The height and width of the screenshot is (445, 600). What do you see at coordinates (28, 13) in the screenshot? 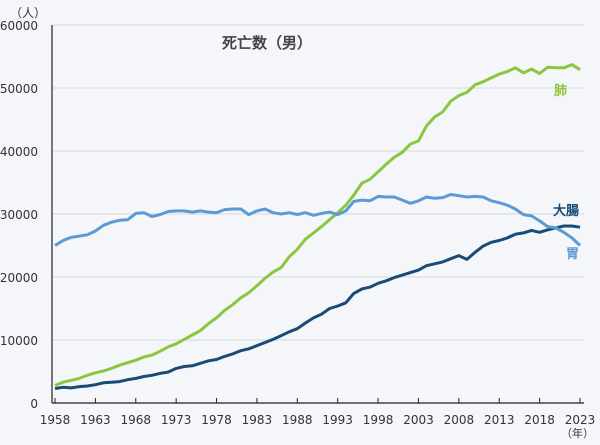
I see `y-axis-unit: （人）` at bounding box center [28, 13].